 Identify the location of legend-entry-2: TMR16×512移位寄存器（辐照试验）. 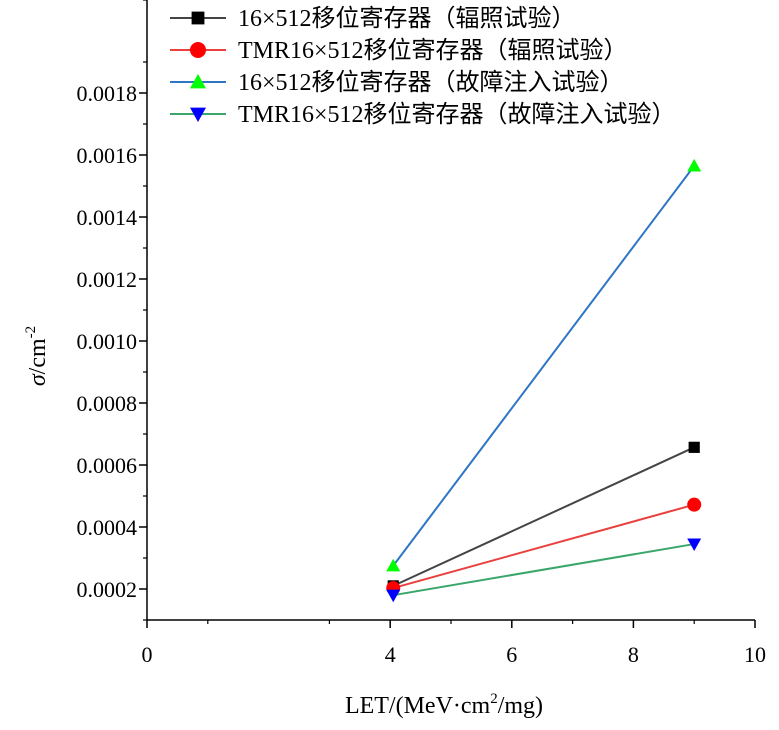
(399, 50).